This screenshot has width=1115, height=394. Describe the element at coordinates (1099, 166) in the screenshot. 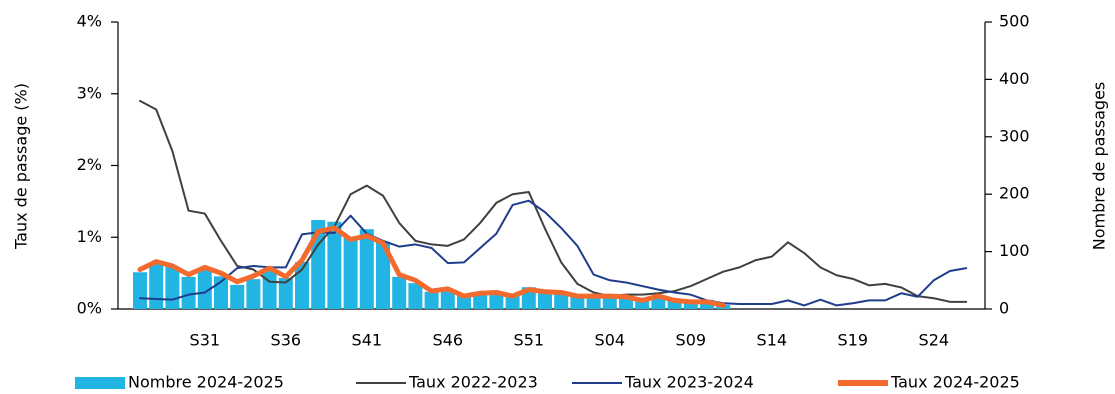

I see `y2-axis-label: Nombre de passages` at that location.